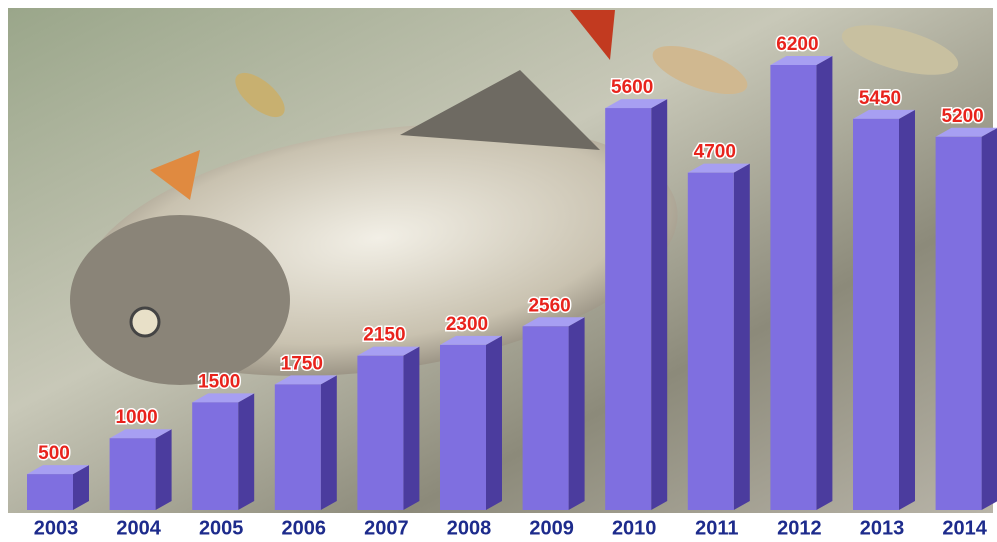  Describe the element at coordinates (467, 324) in the screenshot. I see `value-label: 2300` at that location.